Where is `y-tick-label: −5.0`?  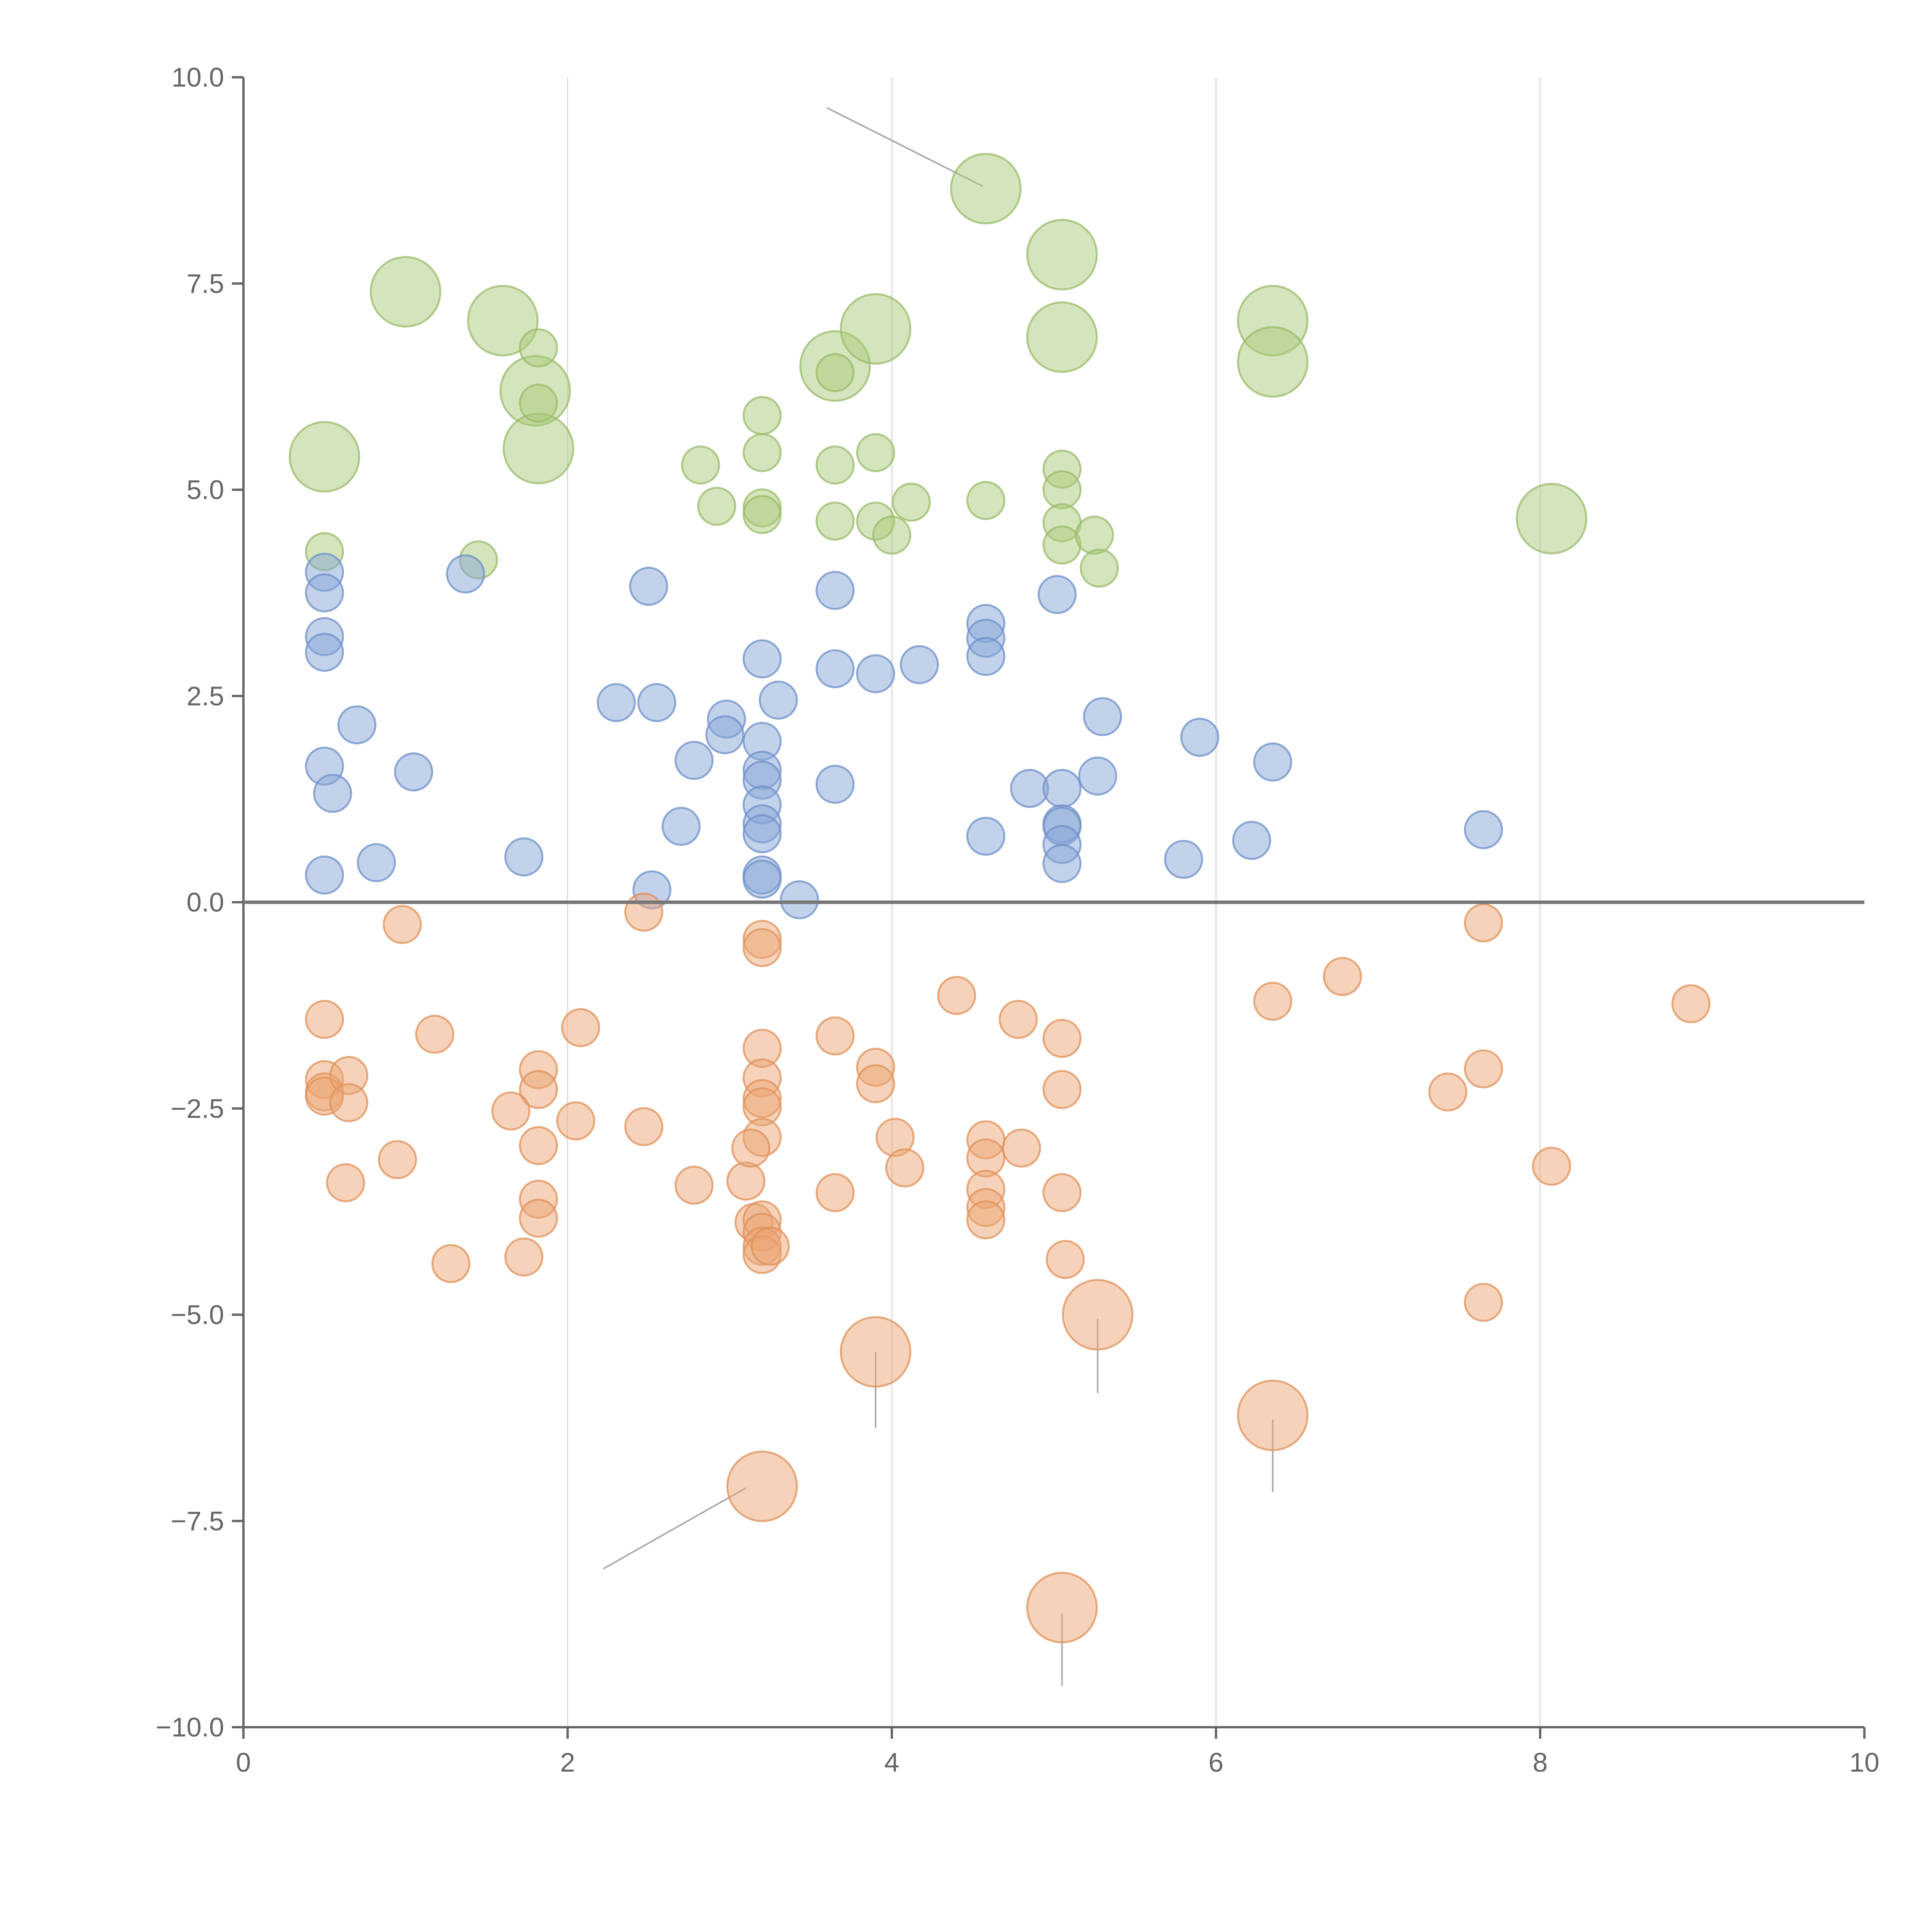 y-tick-label: −5.0 is located at coordinates (198, 1315).